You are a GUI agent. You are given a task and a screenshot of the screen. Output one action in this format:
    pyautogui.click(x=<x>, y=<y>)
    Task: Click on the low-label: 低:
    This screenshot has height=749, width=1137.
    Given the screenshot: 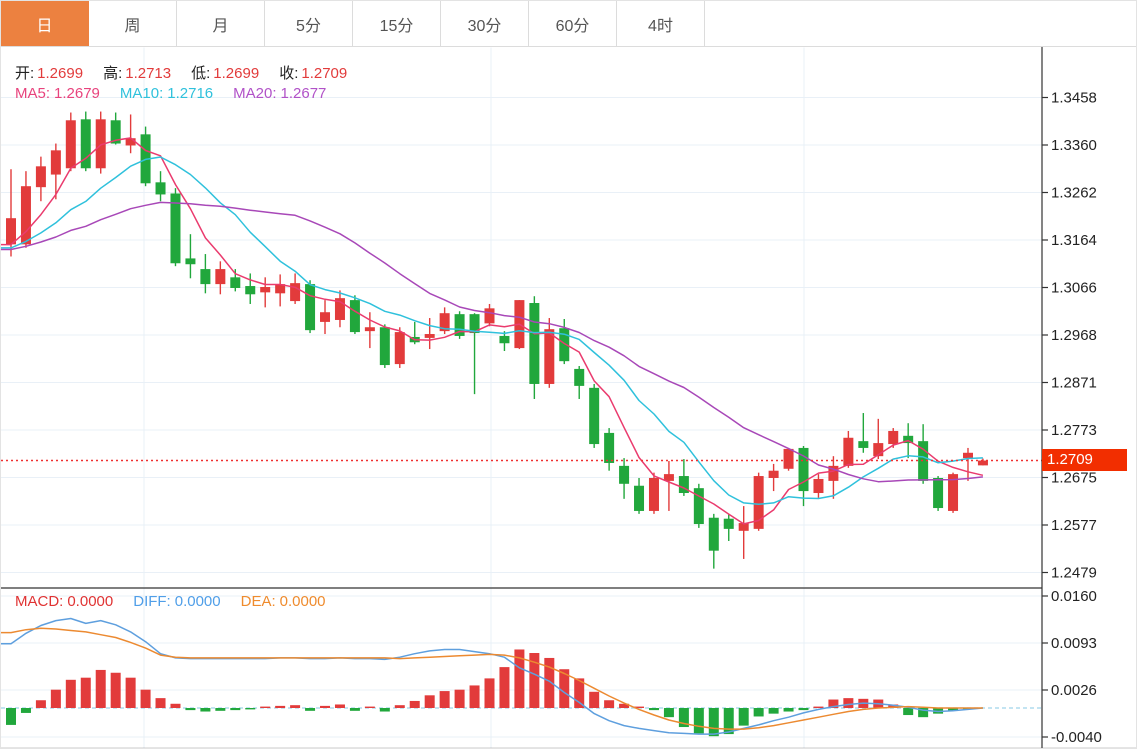 What is the action you would take?
    pyautogui.click(x=201, y=73)
    